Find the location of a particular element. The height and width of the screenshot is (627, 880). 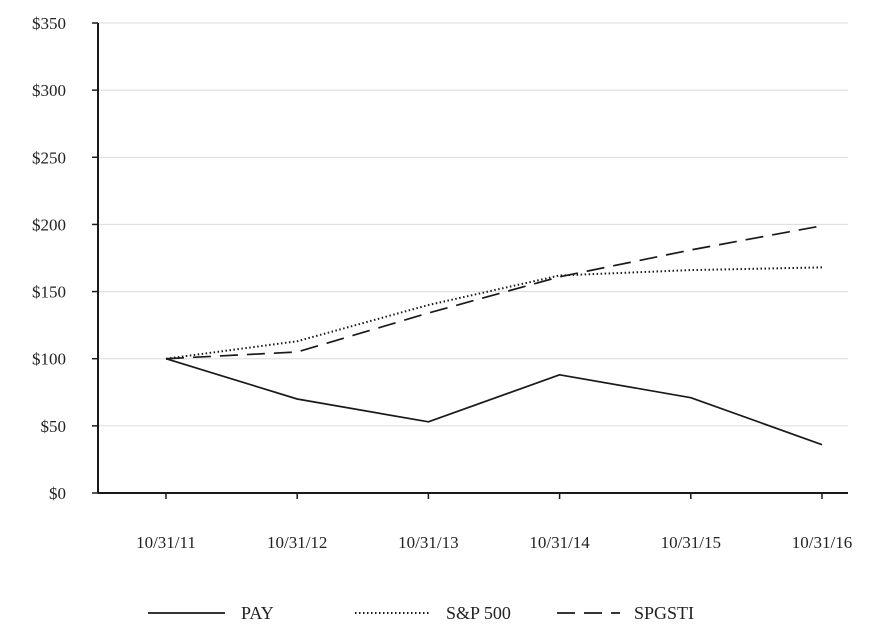

x-tick-label-5: 10/31/16 is located at coordinates (822, 542).